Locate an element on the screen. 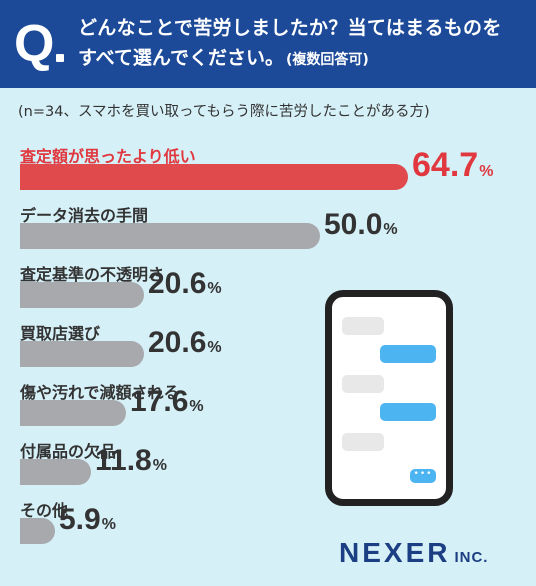 Image resolution: width=536 pixels, height=586 pixels. question-text-line2: すべて選んでください。 (複数回答可) is located at coordinates (223, 59).